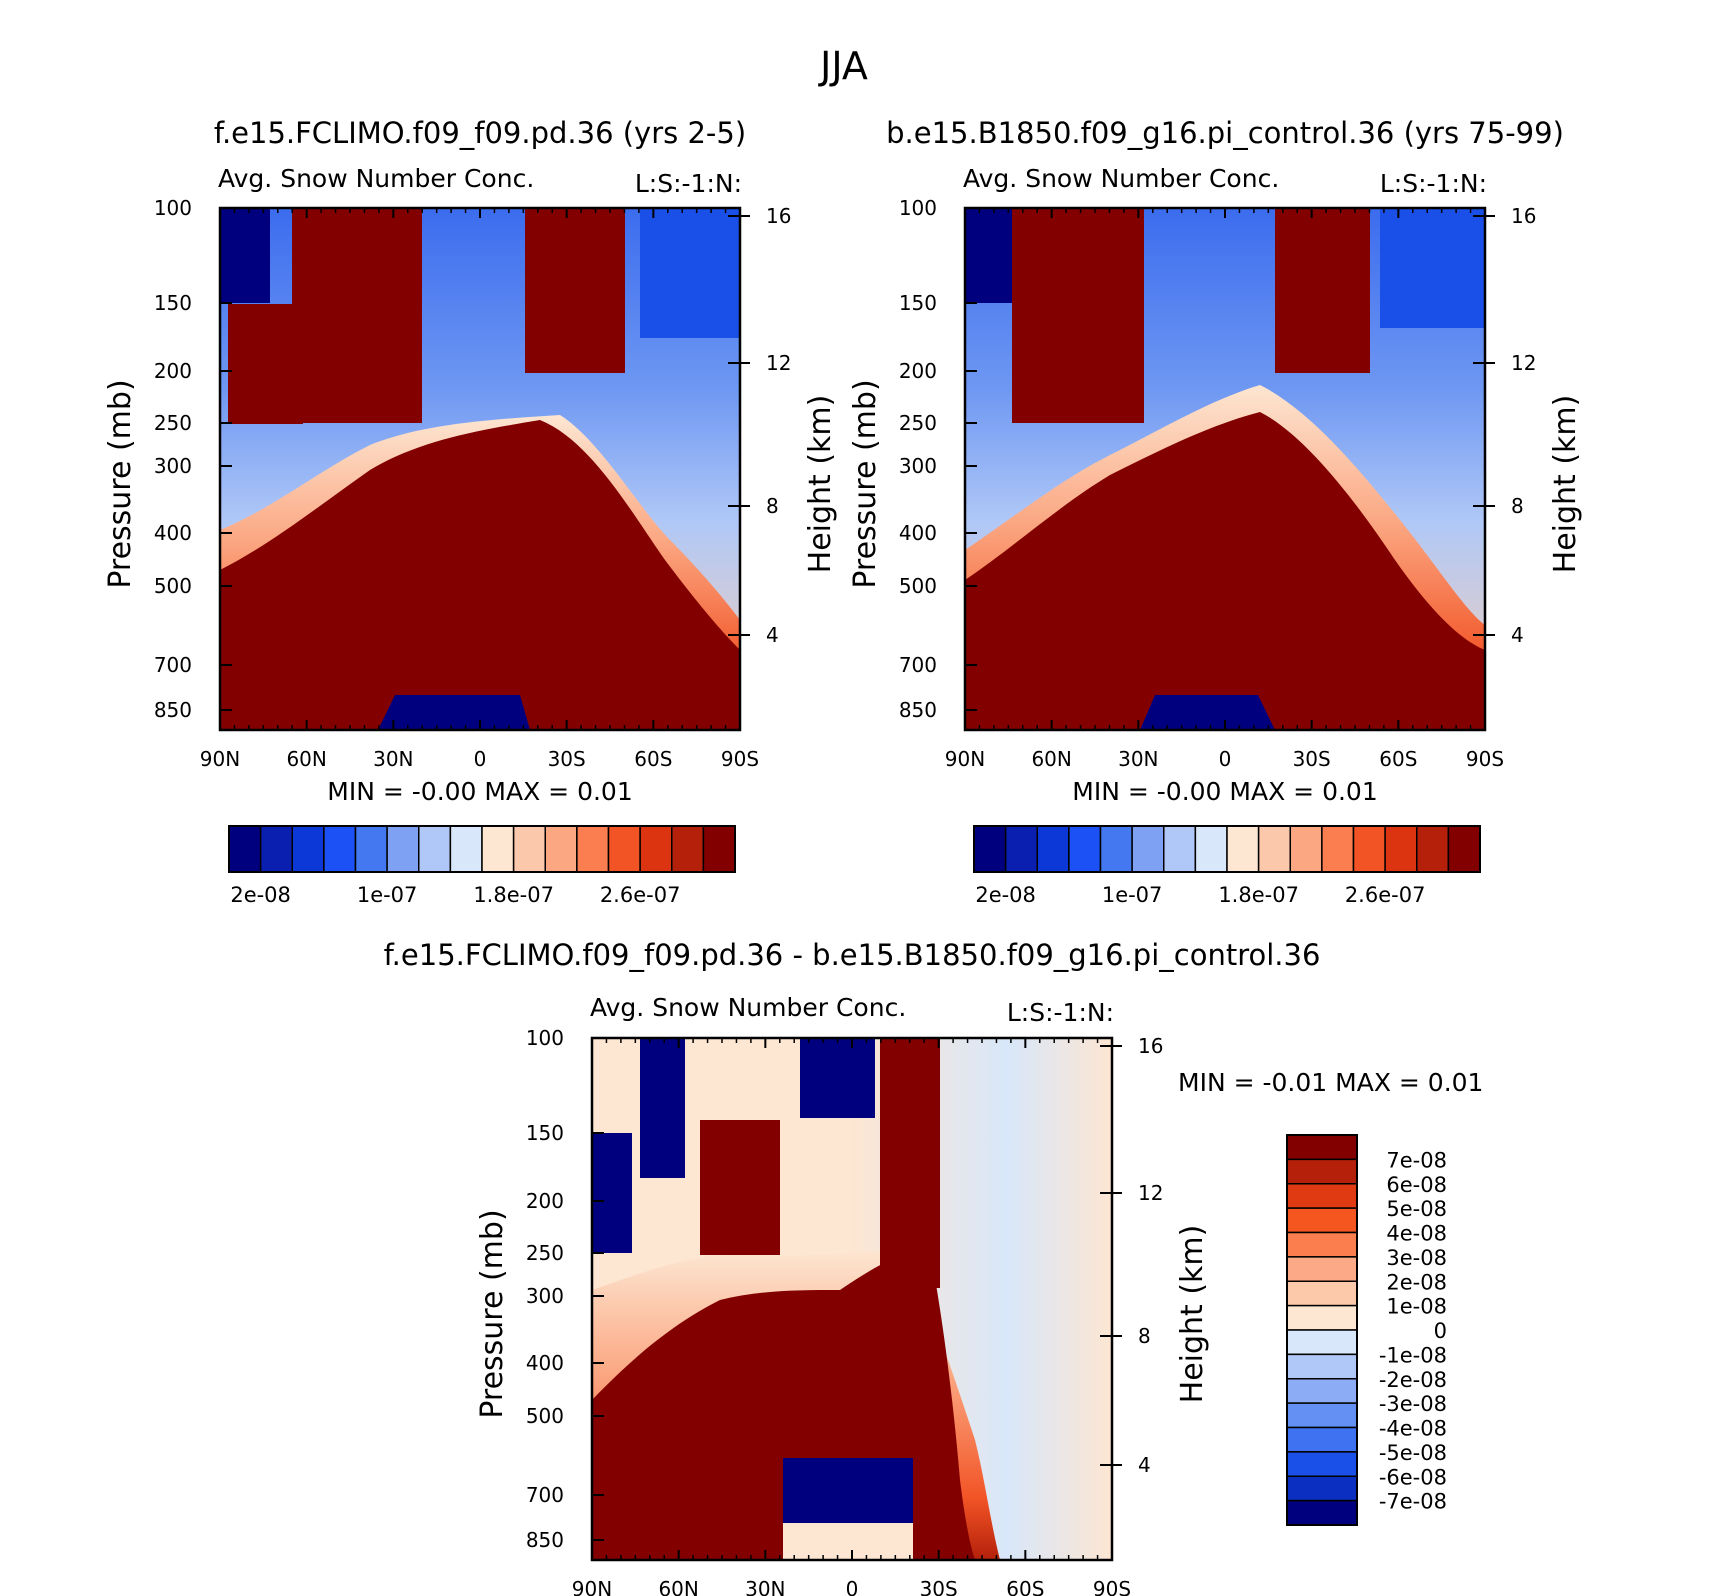 The height and width of the screenshot is (1596, 1710). Describe the element at coordinates (1433, 183) in the screenshot. I see `units-label: L:S:-1:N:` at that location.